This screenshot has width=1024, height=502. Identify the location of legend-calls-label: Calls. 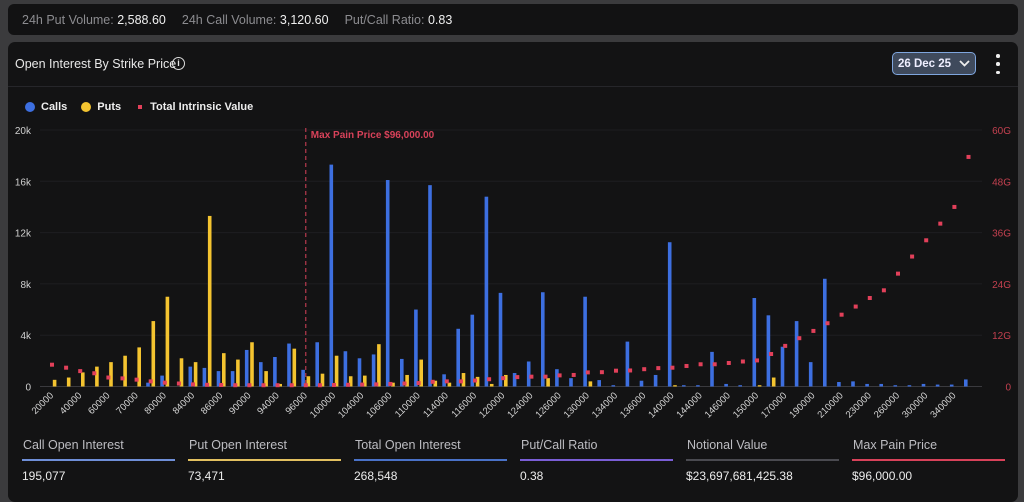
(54, 107).